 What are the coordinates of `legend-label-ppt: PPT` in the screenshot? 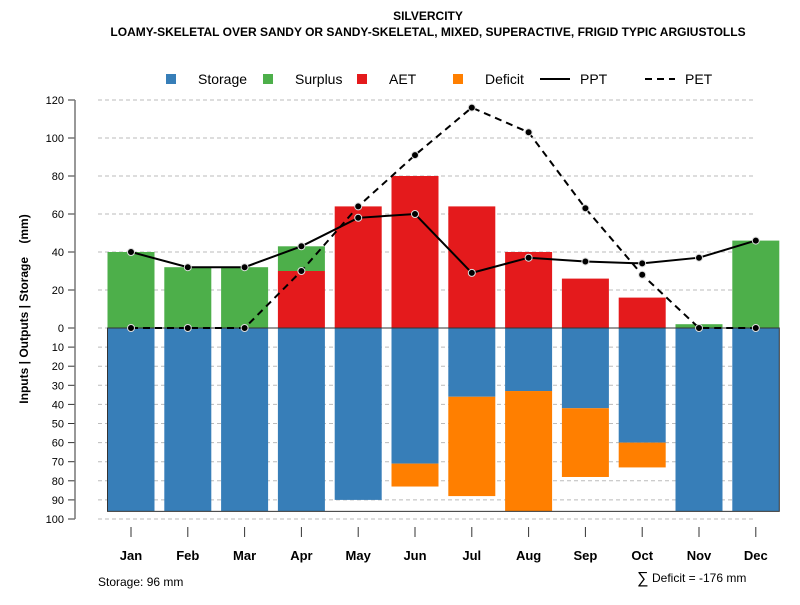 It's located at (594, 79).